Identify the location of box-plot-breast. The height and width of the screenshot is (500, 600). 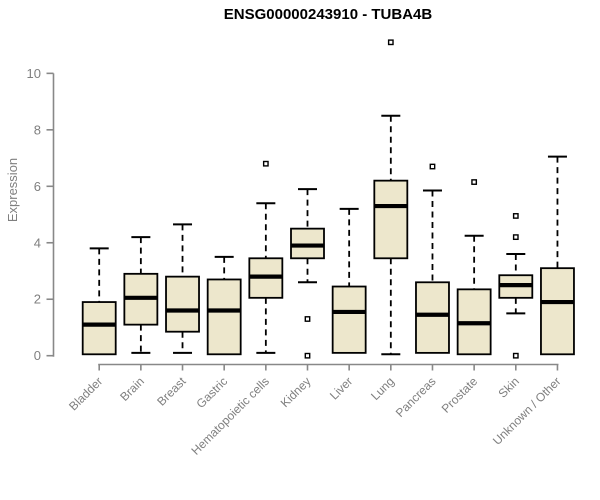
(182, 288).